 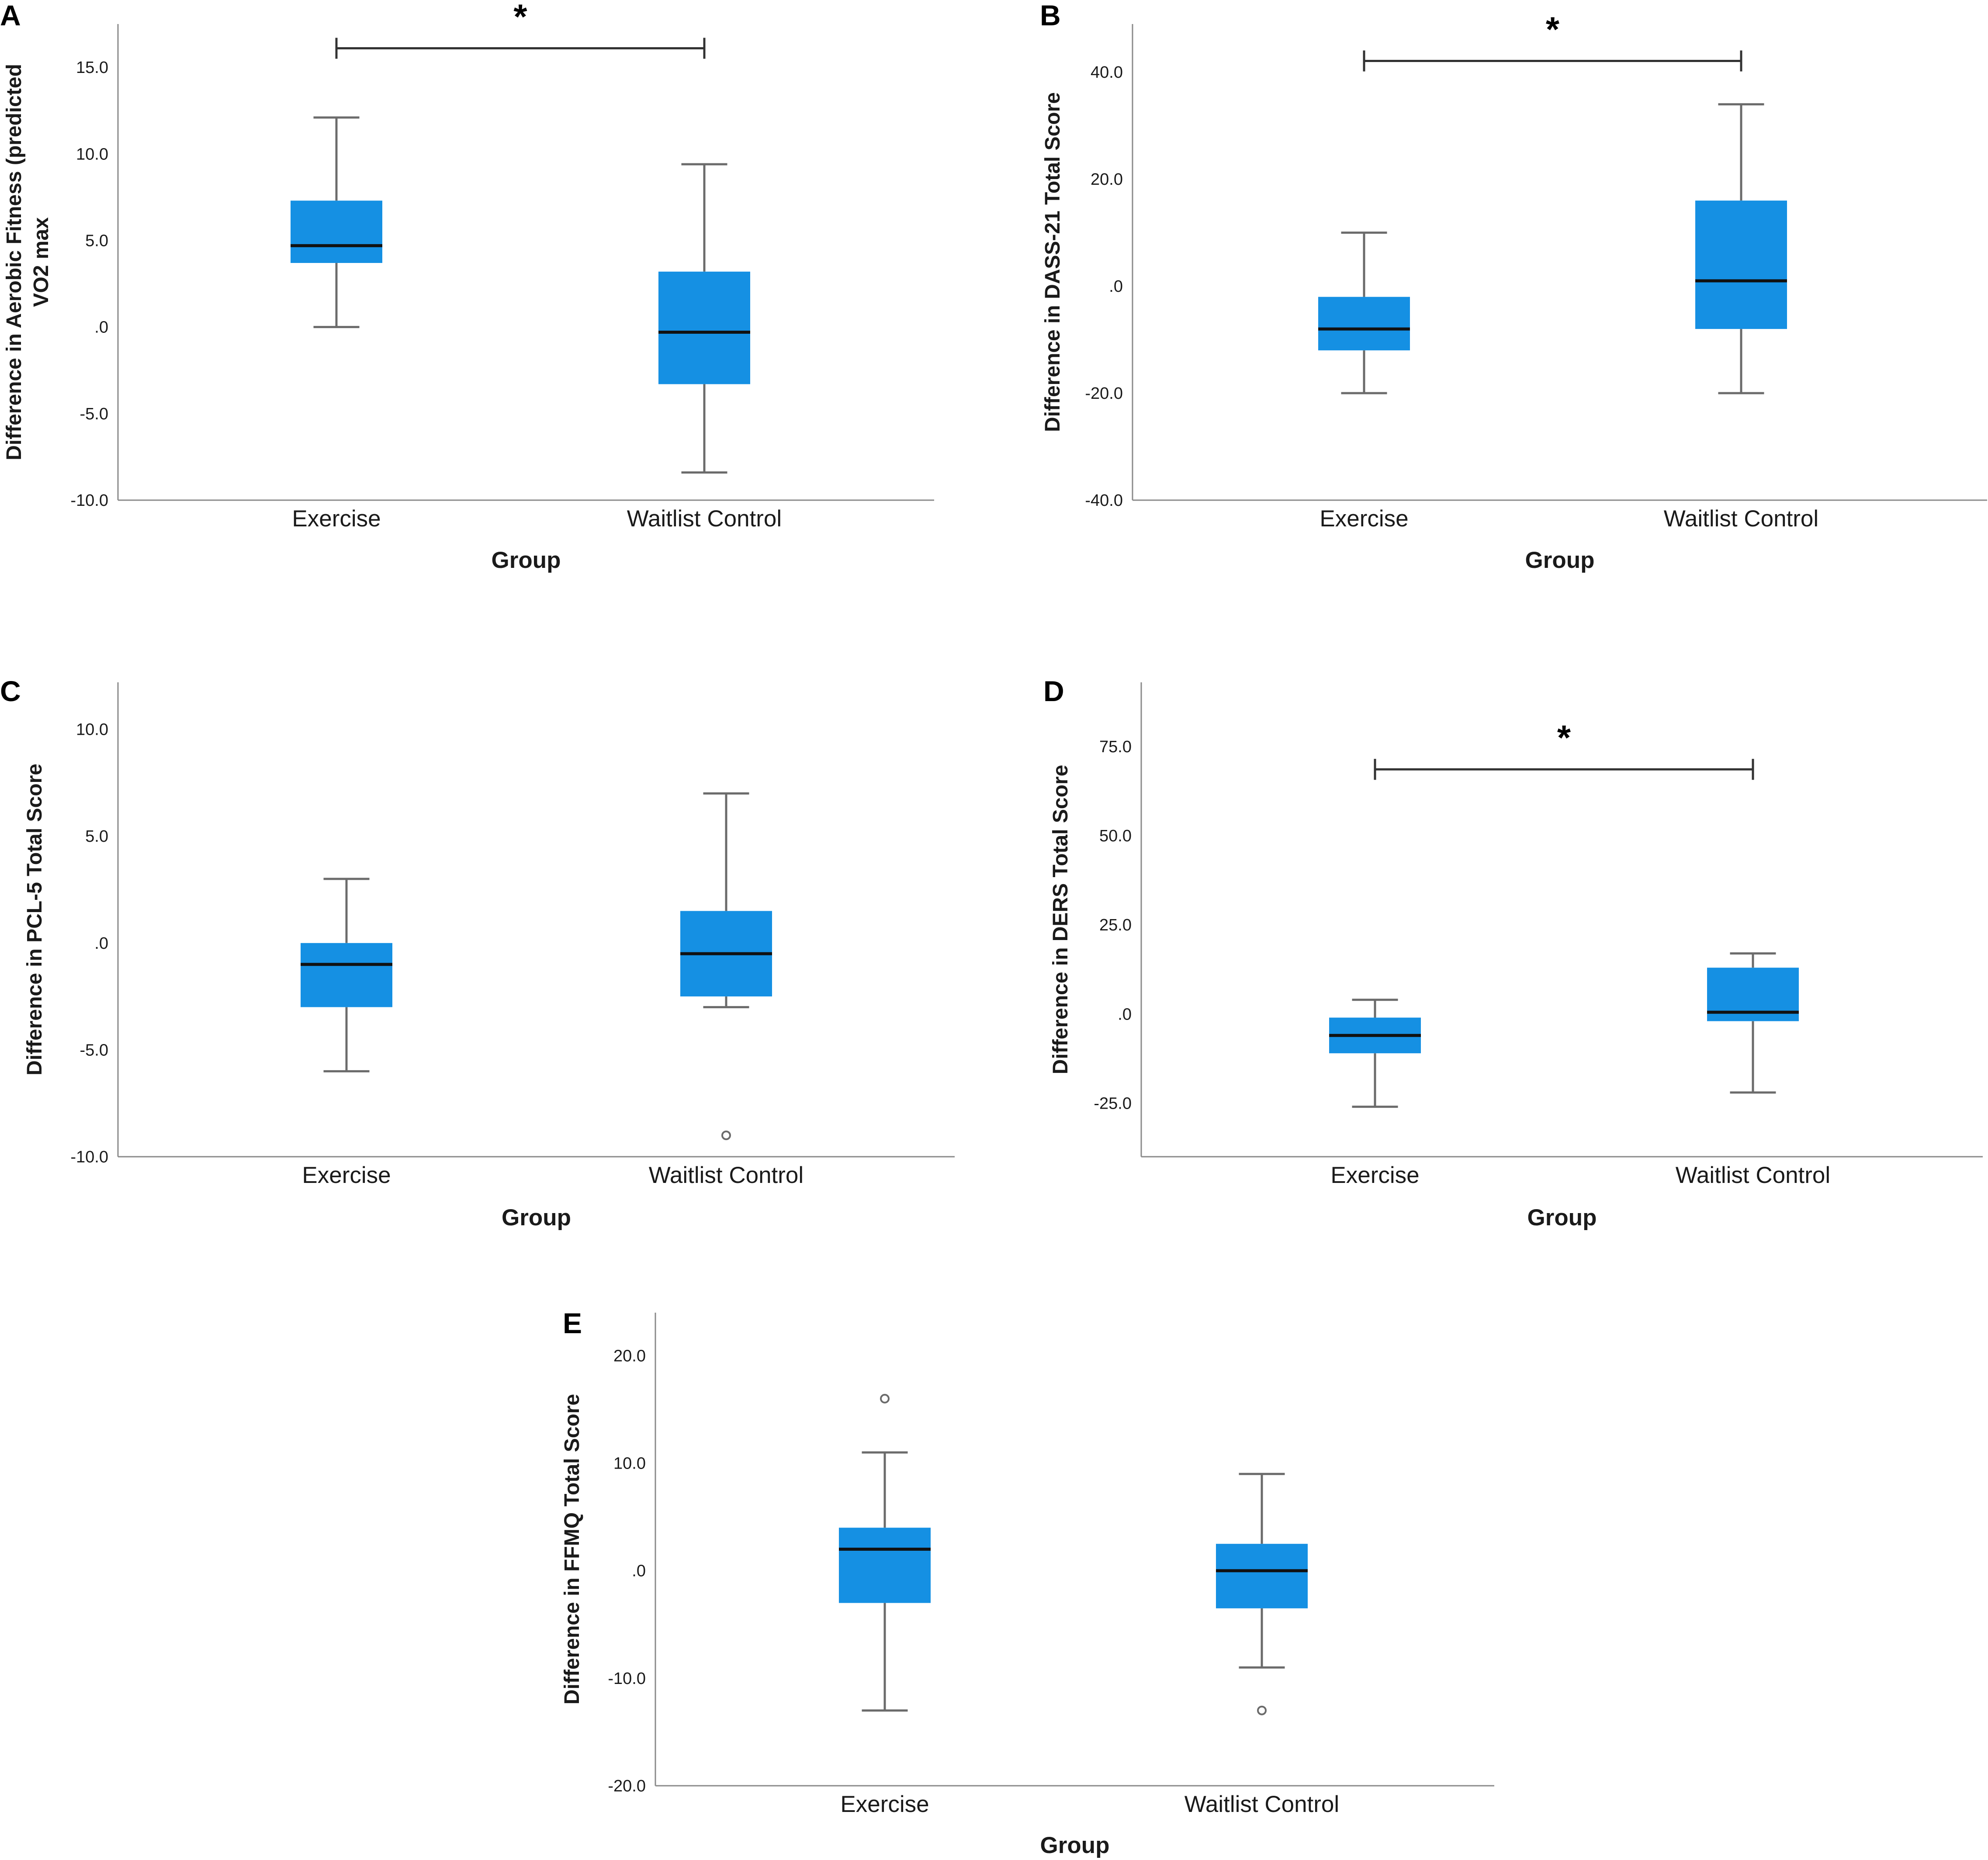 I want to click on iqr-box-c-exercise, so click(x=346, y=975).